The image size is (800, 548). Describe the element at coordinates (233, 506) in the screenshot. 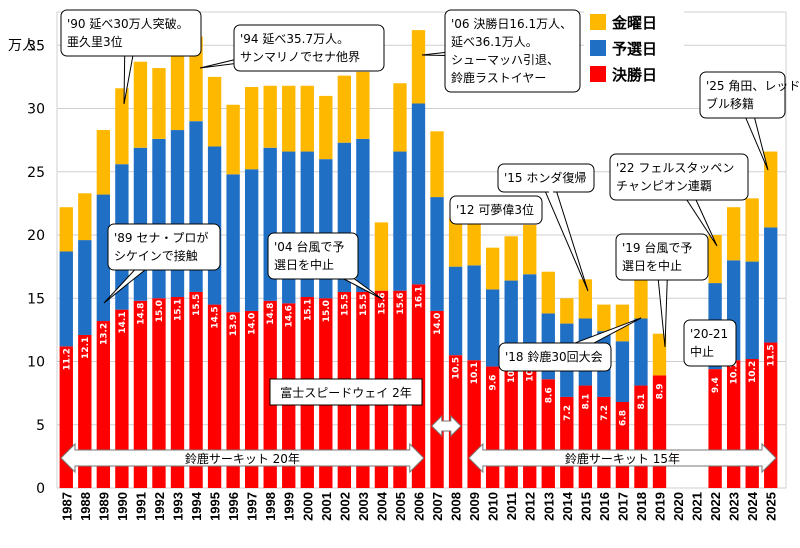

I see `x-tick-label: 1996` at that location.